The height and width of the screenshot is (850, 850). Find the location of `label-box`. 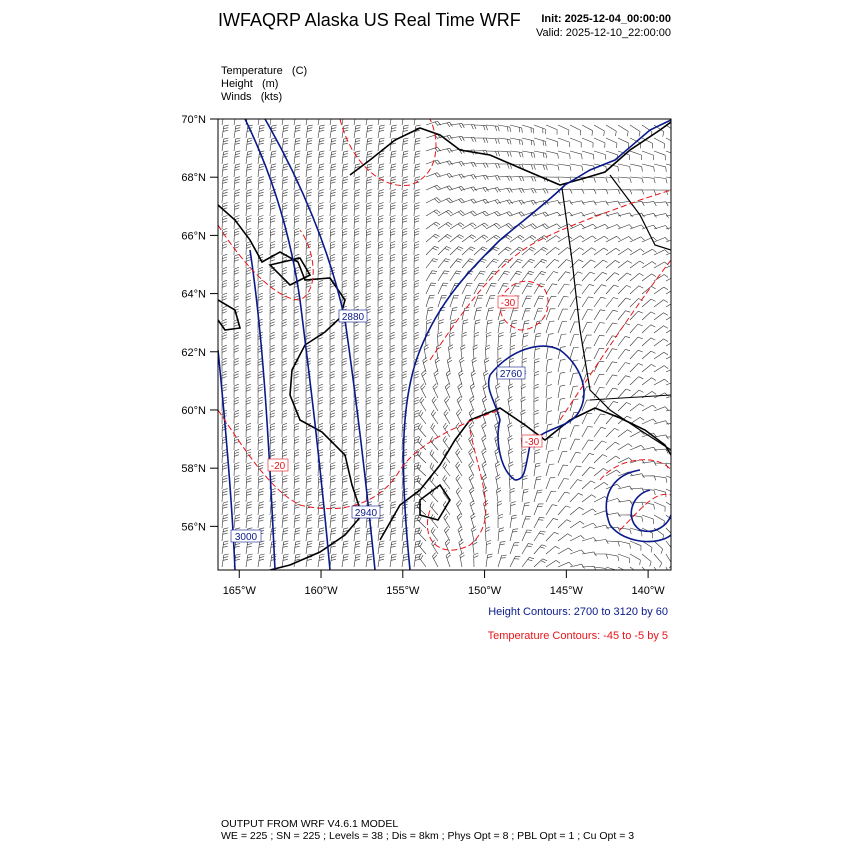

label-box is located at coordinates (532, 441).